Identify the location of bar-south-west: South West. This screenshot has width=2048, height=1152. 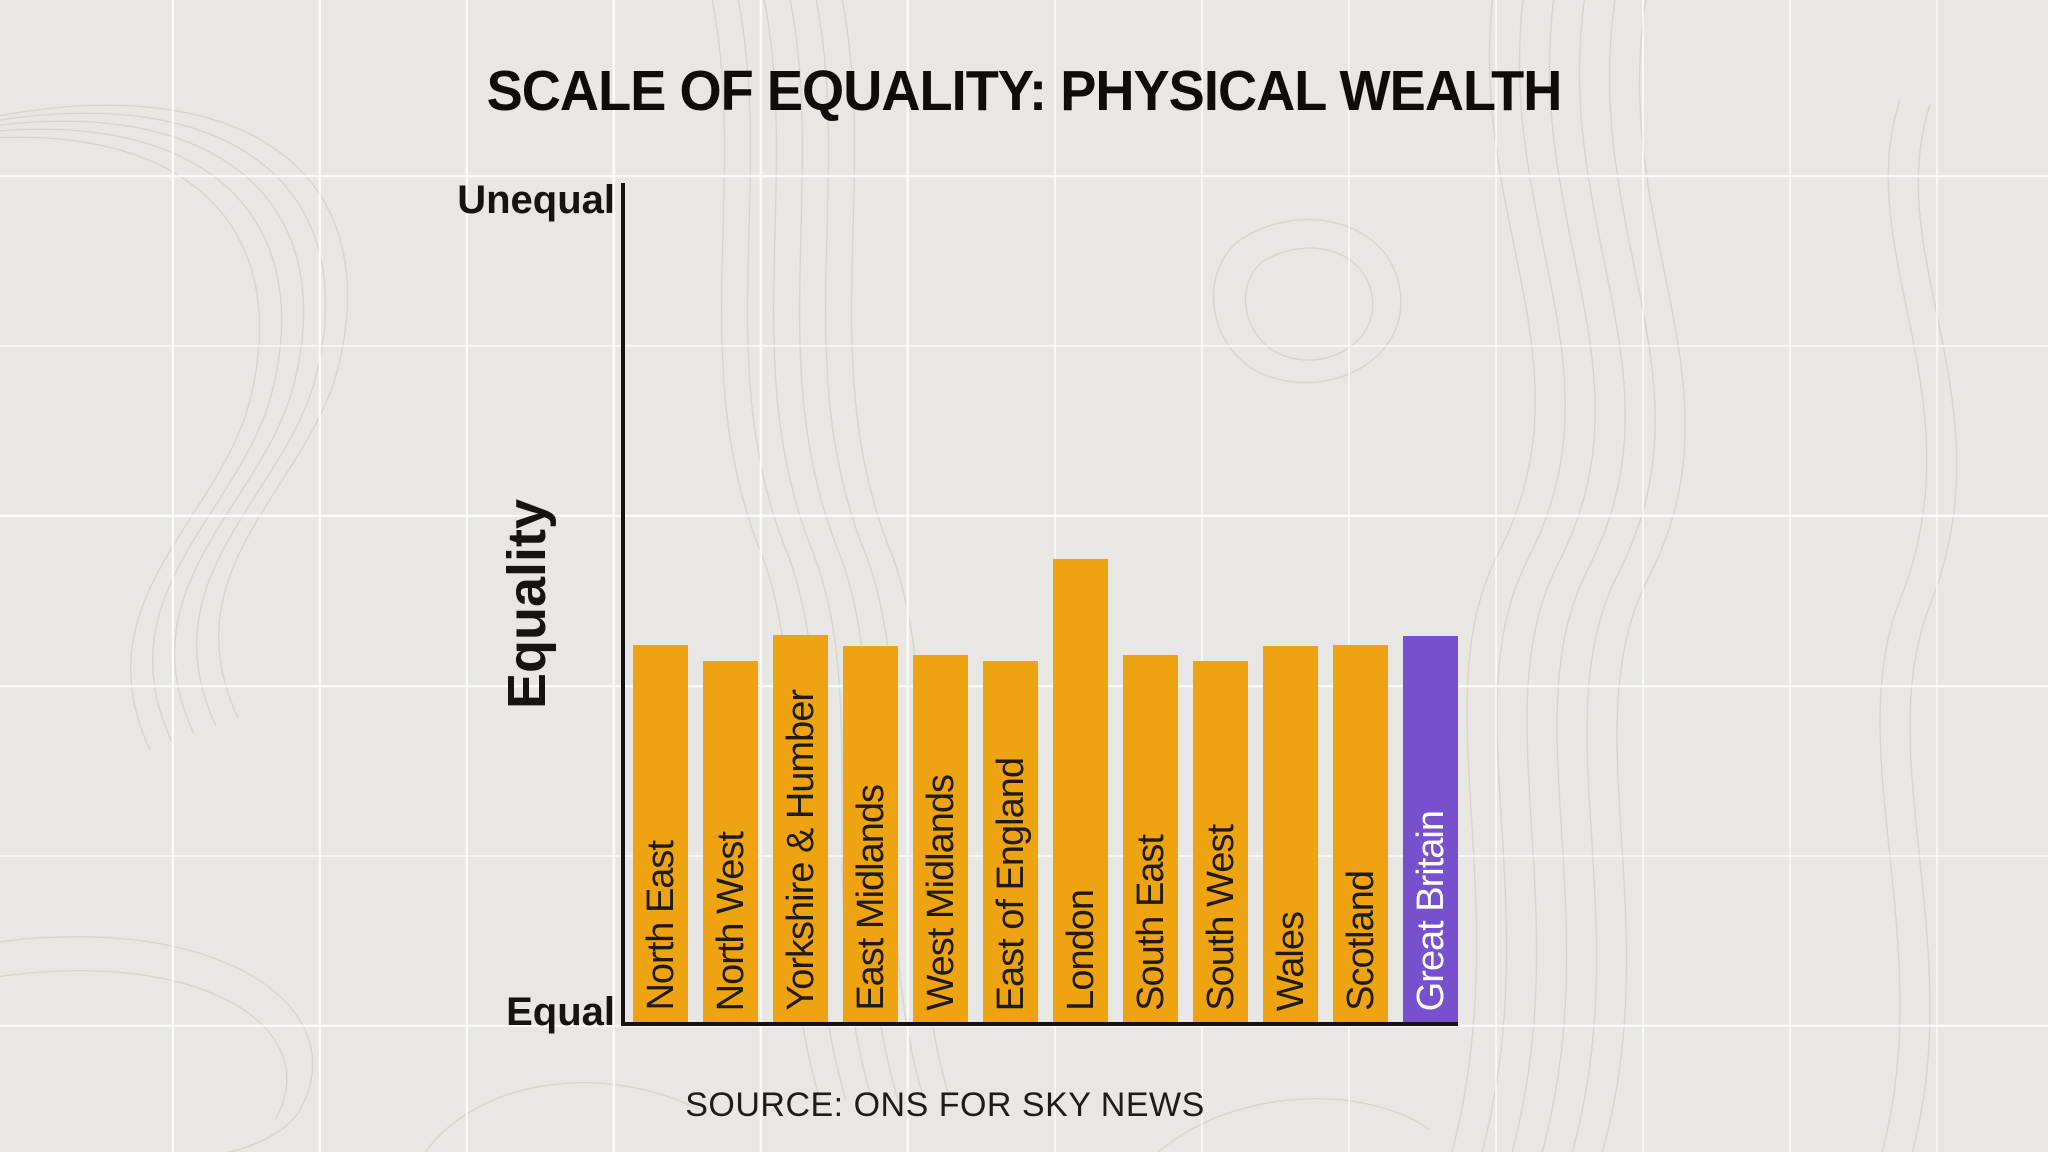
(1220, 841).